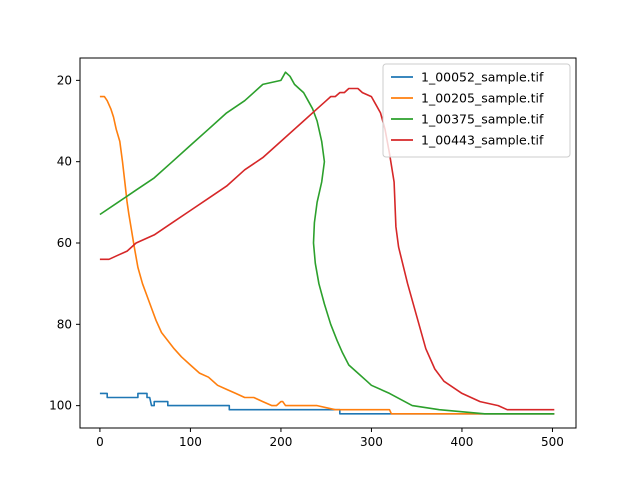 This screenshot has width=640, height=480. Describe the element at coordinates (190, 442) in the screenshot. I see `x-tick-label: 100` at that location.